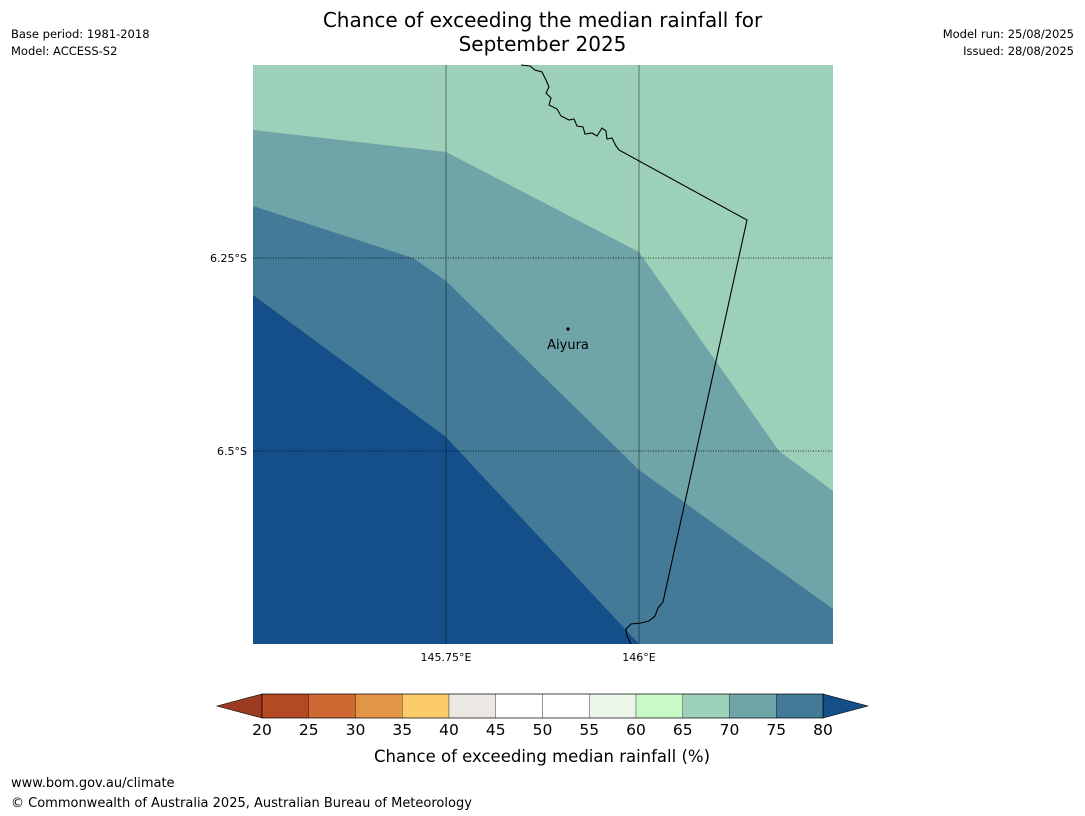  I want to click on base-period: Base period: 1981-2018, so click(80, 34).